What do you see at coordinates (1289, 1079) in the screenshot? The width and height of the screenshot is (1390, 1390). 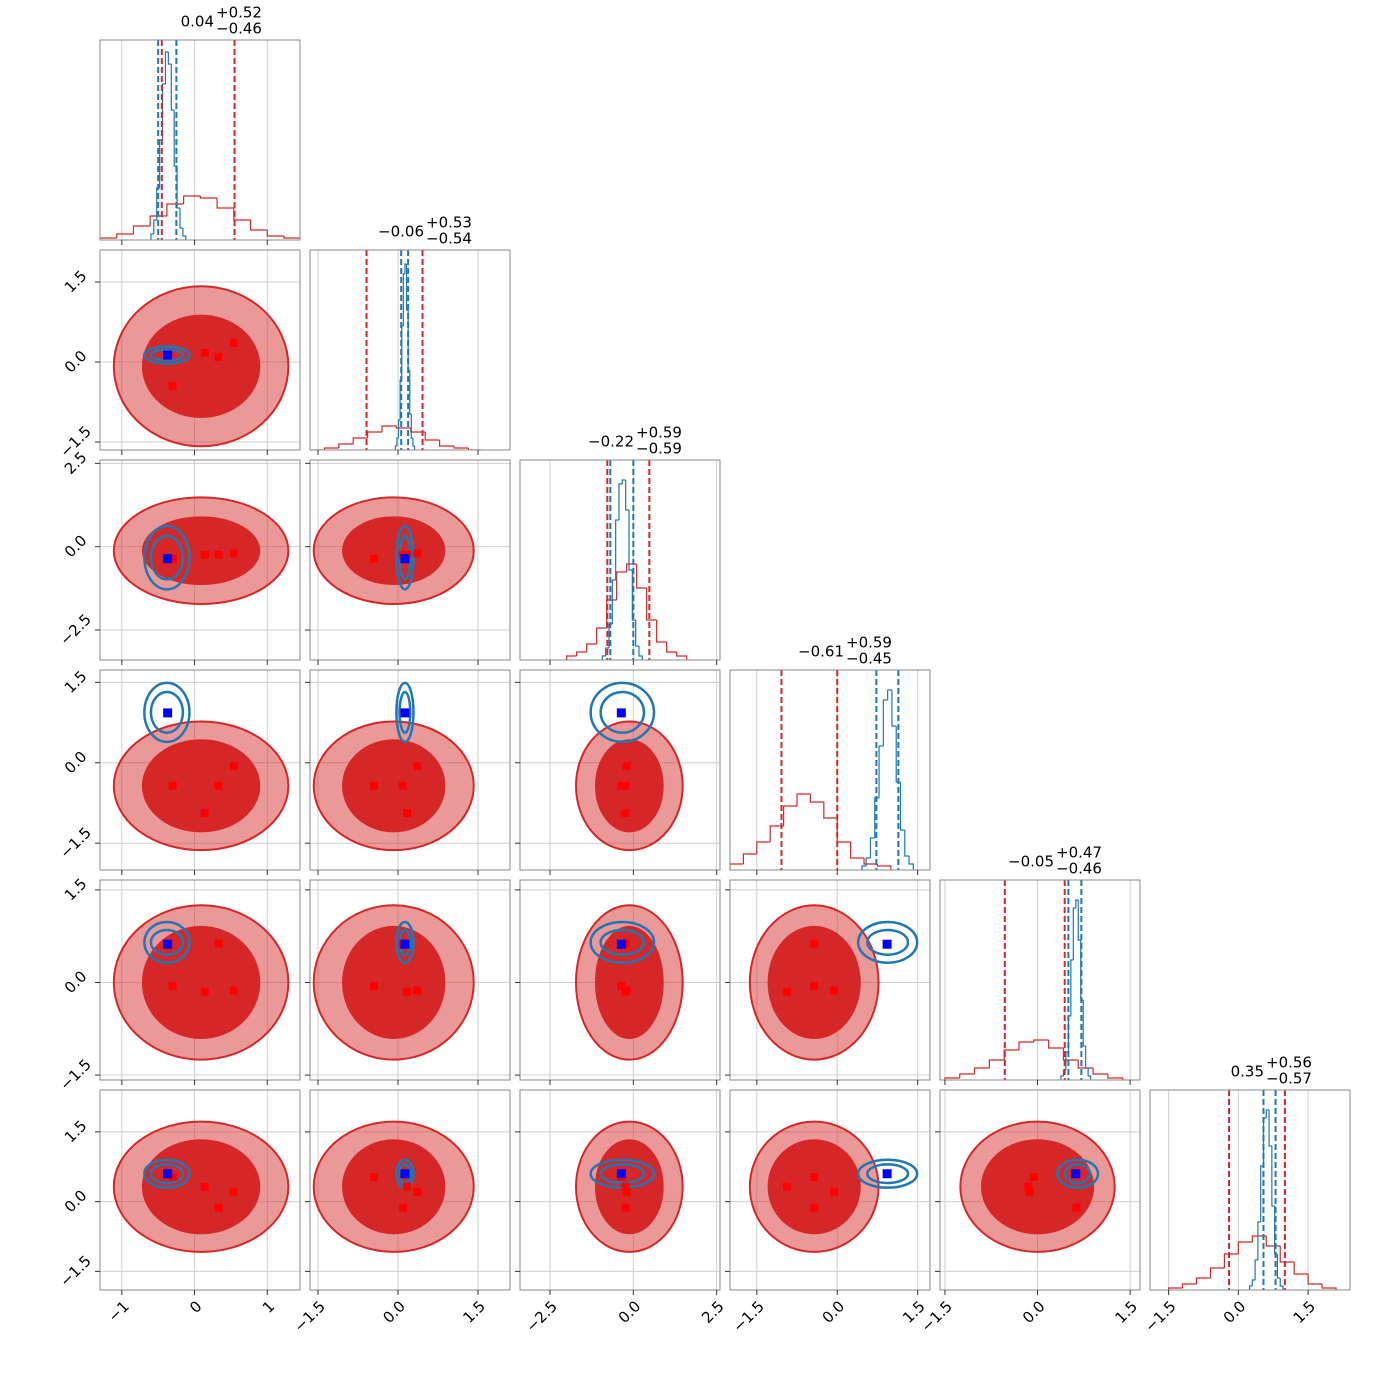 I see `title-minus: −0.57` at bounding box center [1289, 1079].